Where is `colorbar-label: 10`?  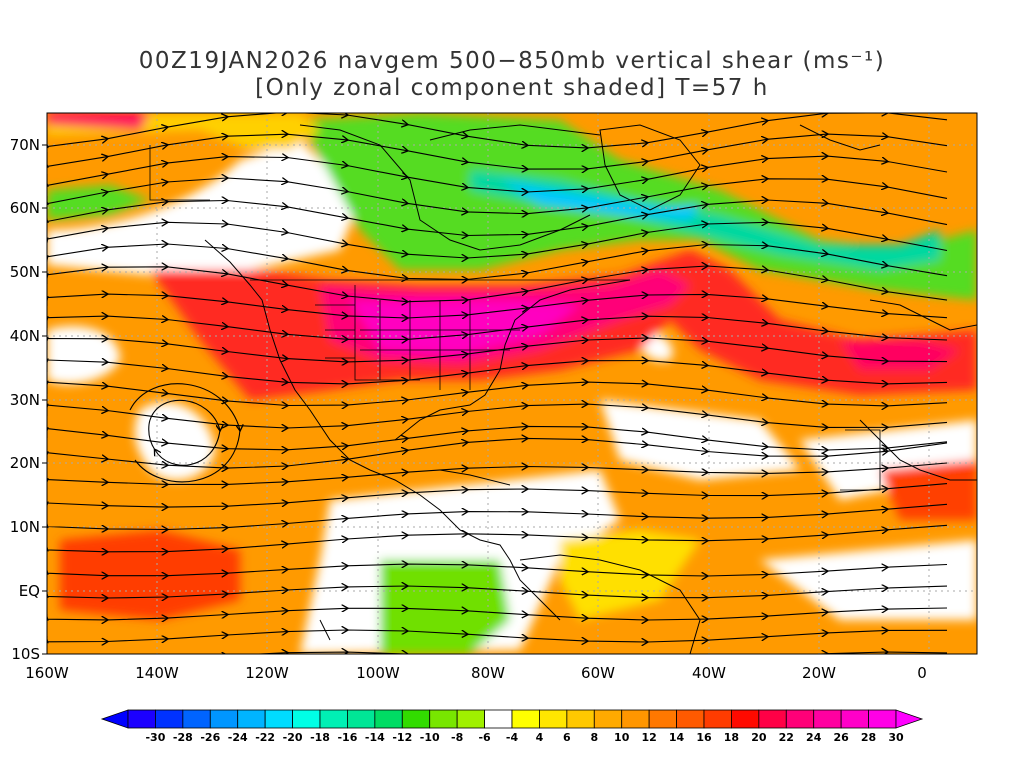
colorbar-label: 10 is located at coordinates (622, 737).